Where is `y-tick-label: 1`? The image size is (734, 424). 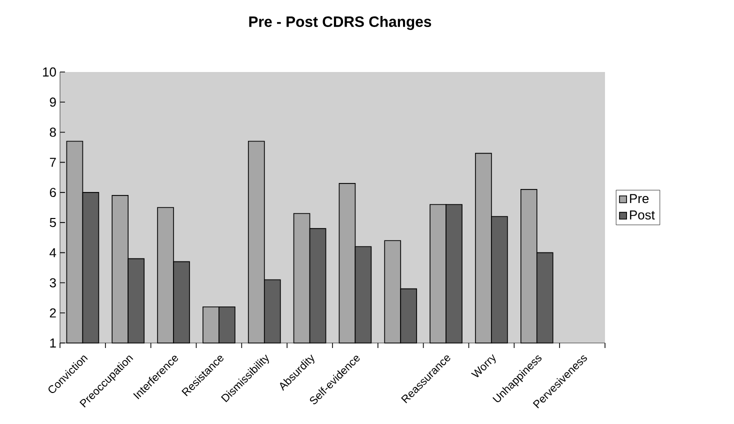 y-tick-label: 1 is located at coordinates (53, 343).